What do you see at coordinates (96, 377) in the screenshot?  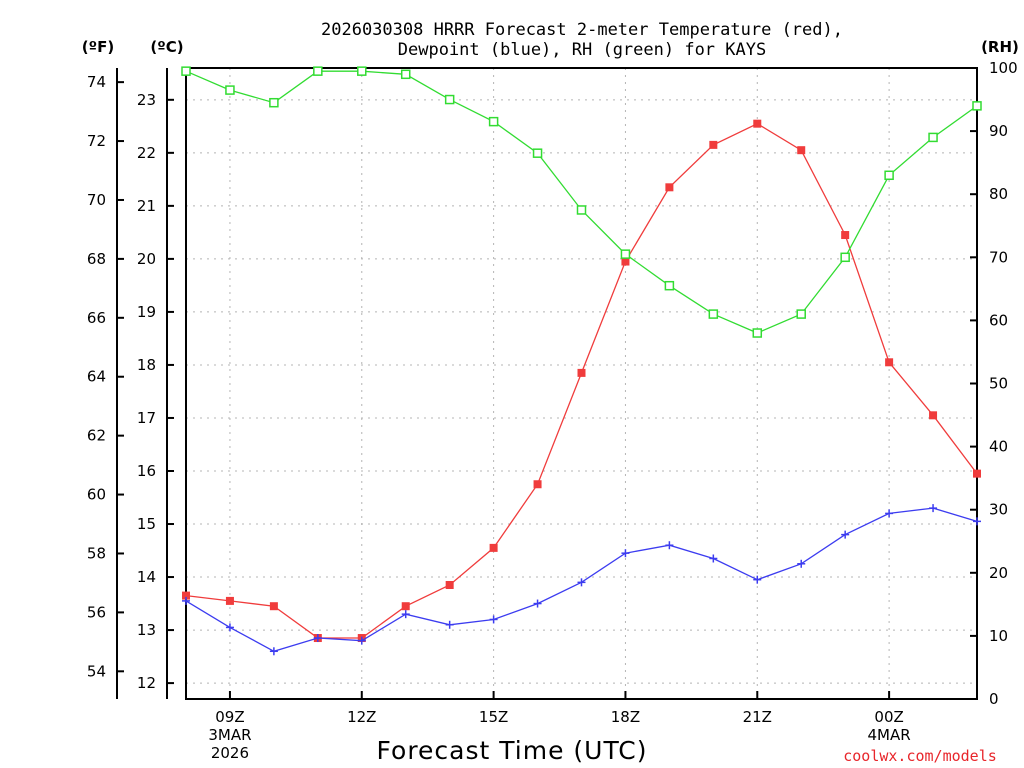 I see `tick-label-fahrenheit: 64` at bounding box center [96, 377].